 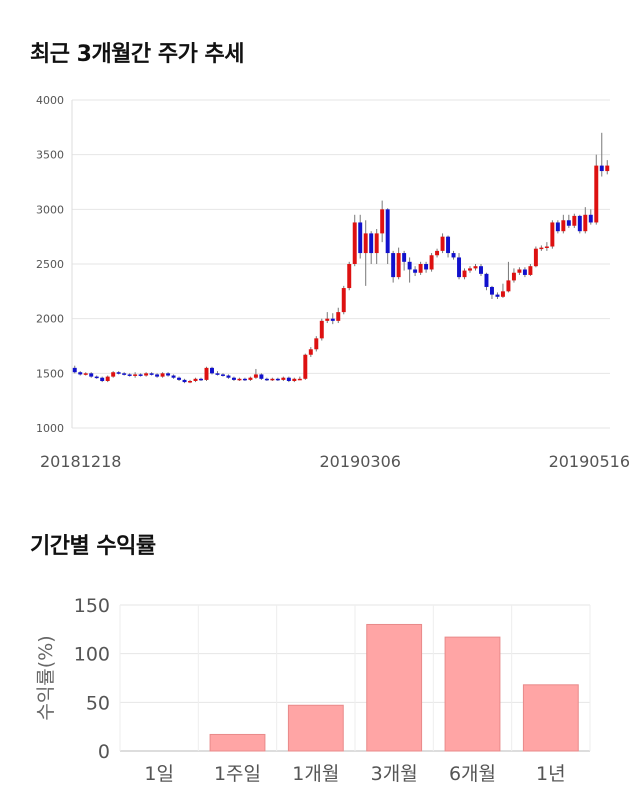 What do you see at coordinates (137, 54) in the screenshot?
I see `price-trend-title: 최근 3개월간 주가 추세` at bounding box center [137, 54].